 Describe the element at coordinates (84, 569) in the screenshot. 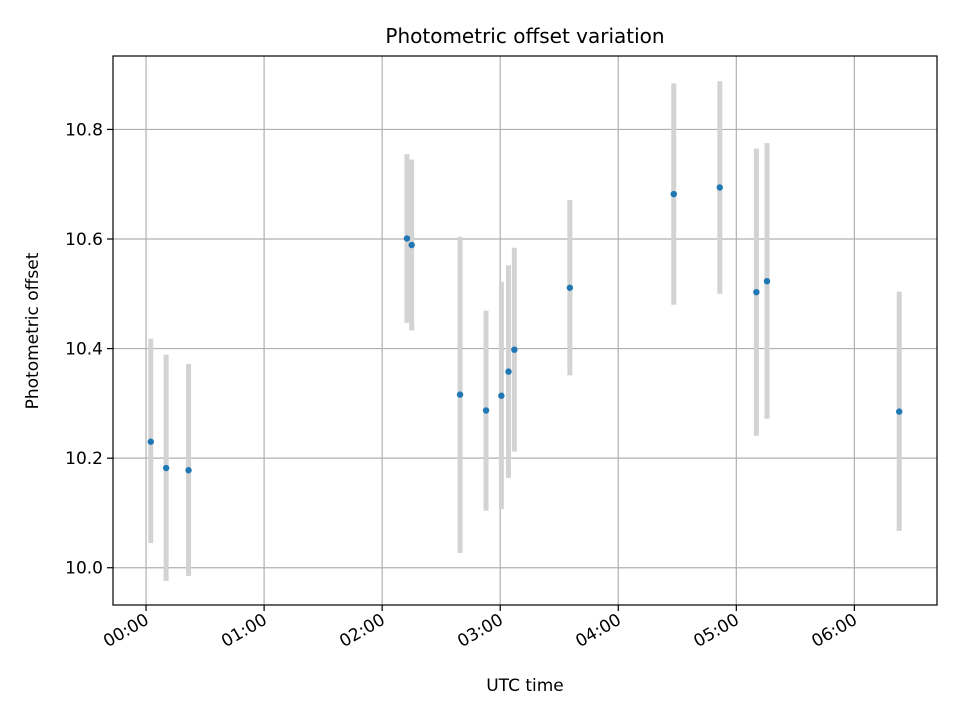

I see `y-tick-label: 10.0` at that location.